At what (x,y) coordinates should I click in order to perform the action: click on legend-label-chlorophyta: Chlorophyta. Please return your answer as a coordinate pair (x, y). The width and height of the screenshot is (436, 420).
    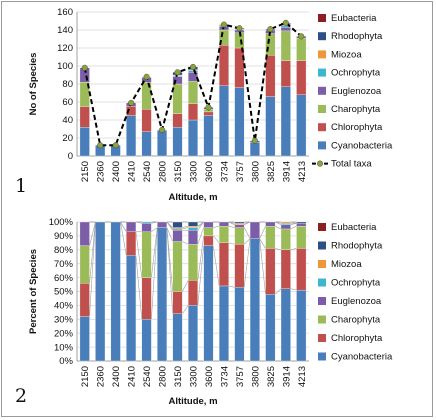
    Looking at the image, I should click on (357, 127).